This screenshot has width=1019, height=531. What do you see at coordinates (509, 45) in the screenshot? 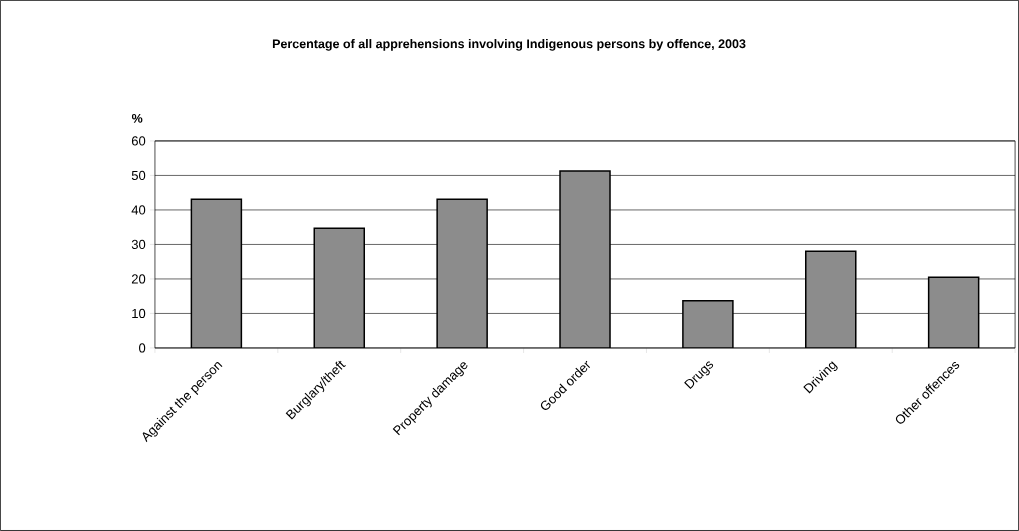
I see `chart-title: Percentage of all apprehensions involving Indigenous persons by offence, 2003` at bounding box center [509, 45].